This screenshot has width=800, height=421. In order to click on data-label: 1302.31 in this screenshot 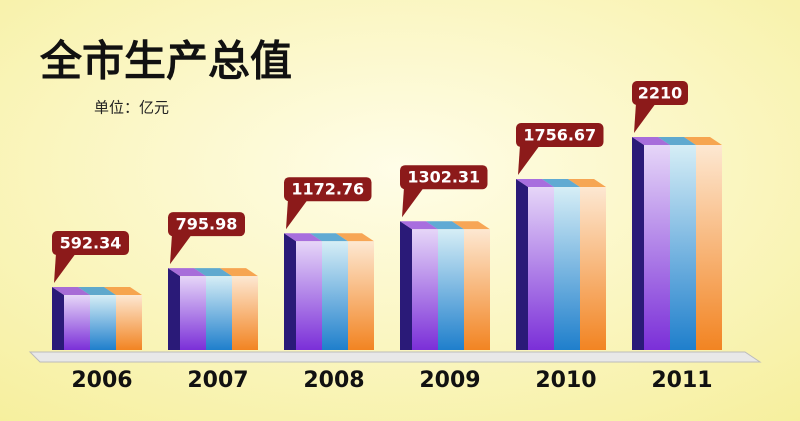, I will do `click(443, 177)`.